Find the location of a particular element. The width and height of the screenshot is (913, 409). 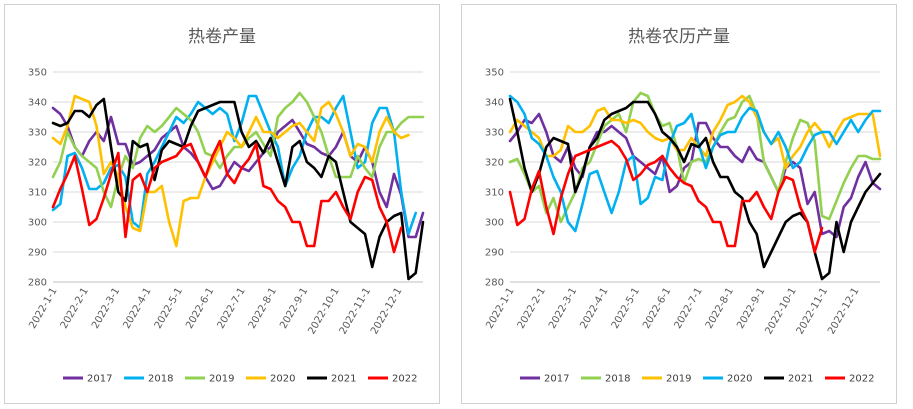

series-line-2018 is located at coordinates (695, 157).